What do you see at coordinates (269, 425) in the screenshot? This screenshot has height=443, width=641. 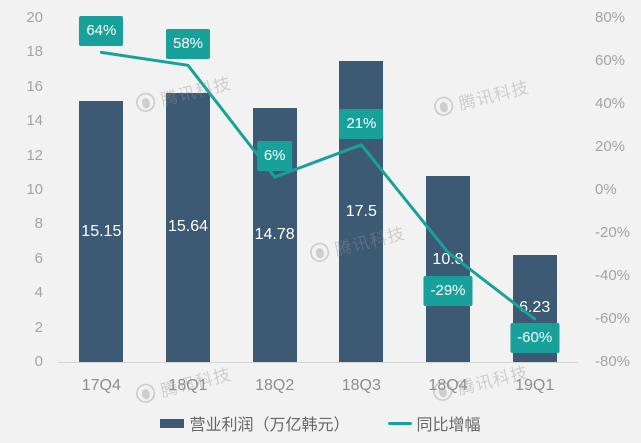 I see `legend-label-operating-profit: 营业利润（万亿韩元）` at bounding box center [269, 425].